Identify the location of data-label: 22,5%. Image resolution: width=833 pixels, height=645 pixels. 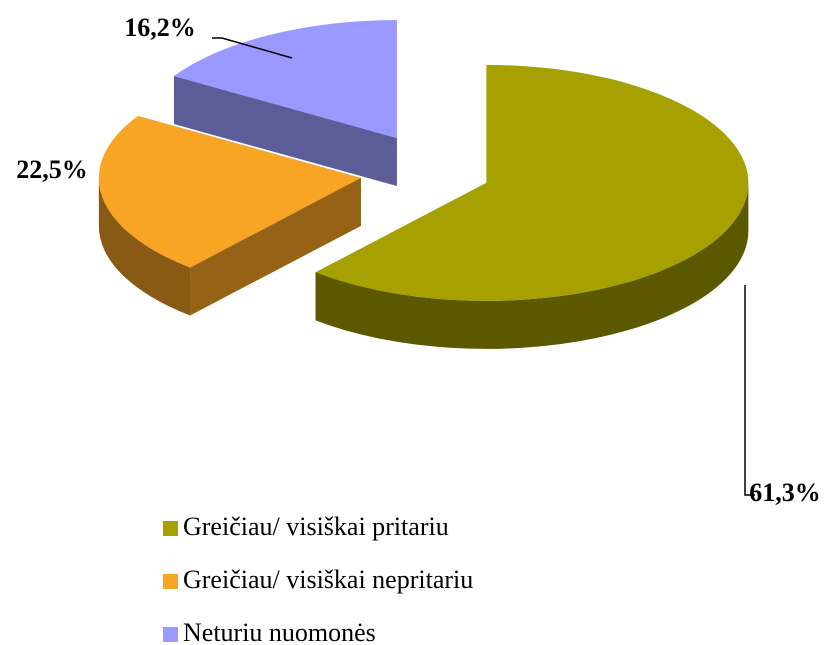
(52, 169).